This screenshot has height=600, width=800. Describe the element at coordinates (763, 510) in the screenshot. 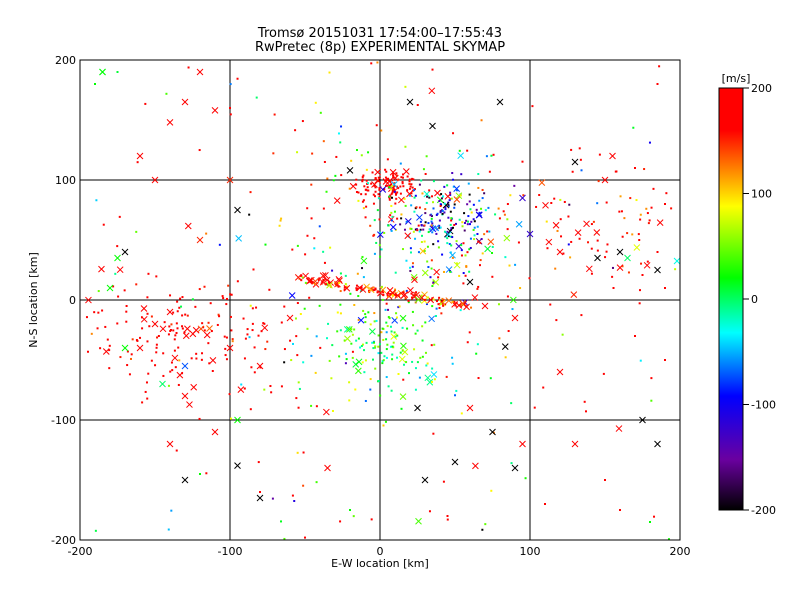

I see `colorbar-tick-label: -200` at that location.